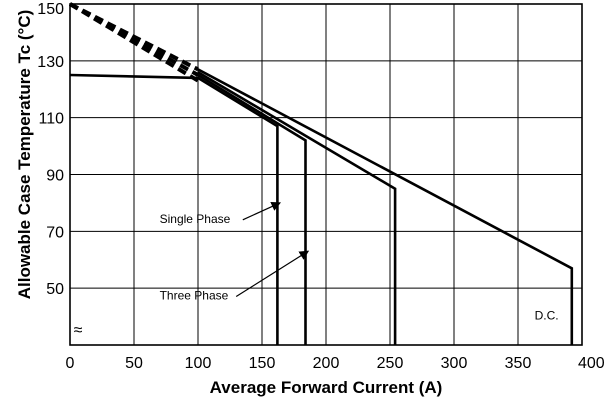 The image size is (608, 402). What do you see at coordinates (262, 211) in the screenshot?
I see `annotation-arrow-single-phase` at bounding box center [262, 211].